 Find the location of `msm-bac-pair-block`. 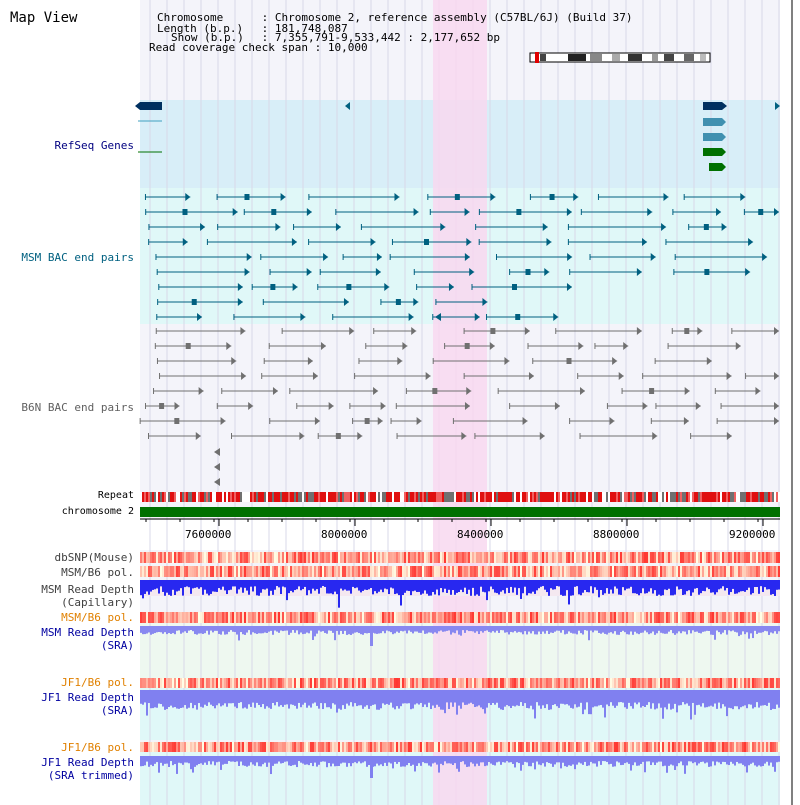

msm-bac-pair-block is located at coordinates (761, 212).